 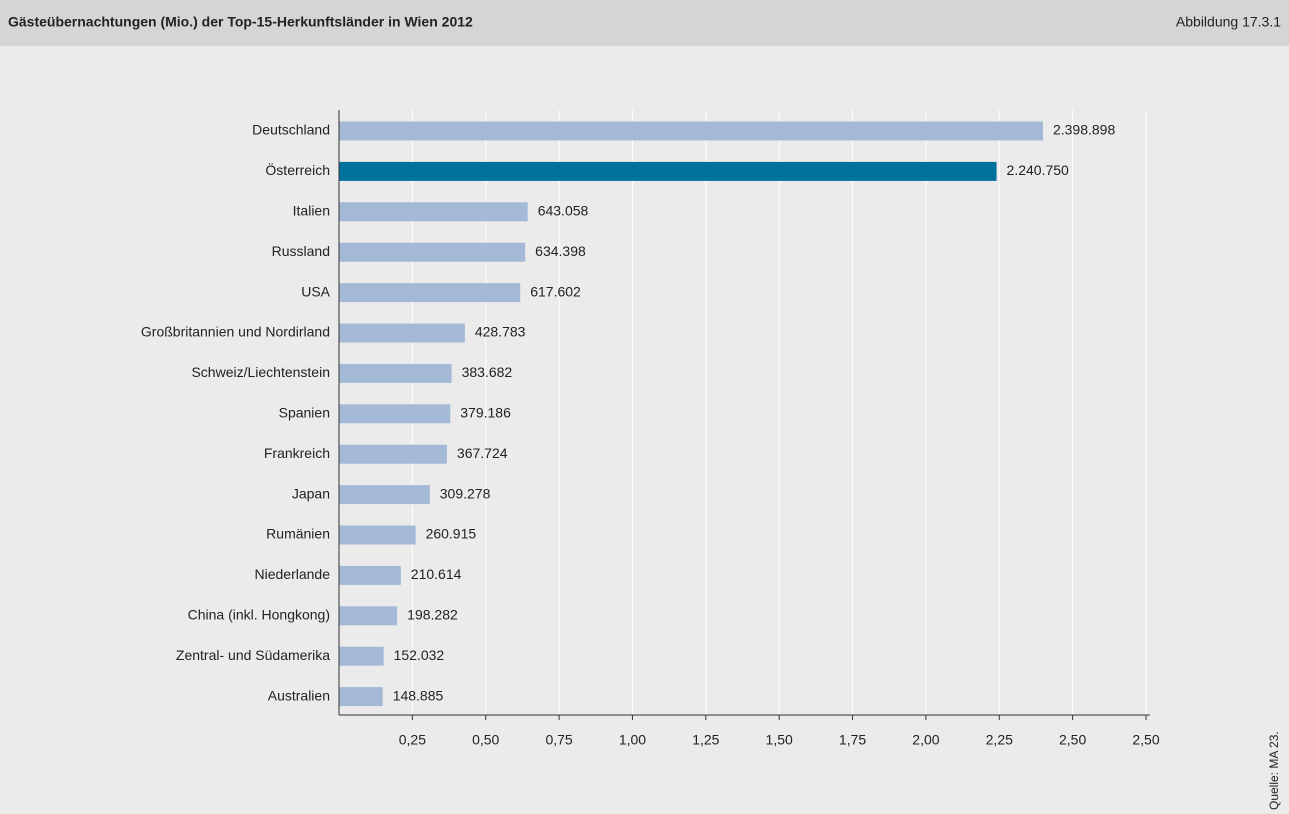 I want to click on y-tick-label: Japan, so click(x=311, y=493).